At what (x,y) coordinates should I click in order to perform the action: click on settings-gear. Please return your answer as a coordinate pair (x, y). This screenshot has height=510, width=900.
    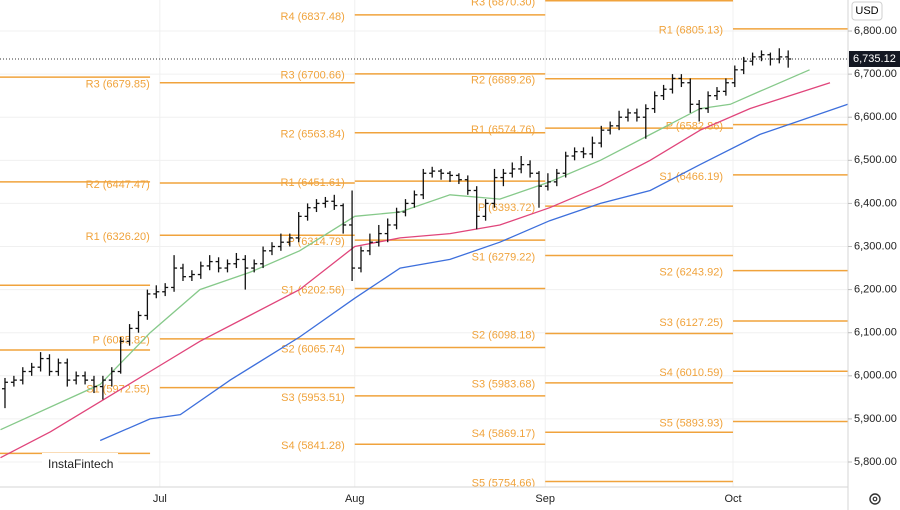
    Looking at the image, I should click on (875, 499).